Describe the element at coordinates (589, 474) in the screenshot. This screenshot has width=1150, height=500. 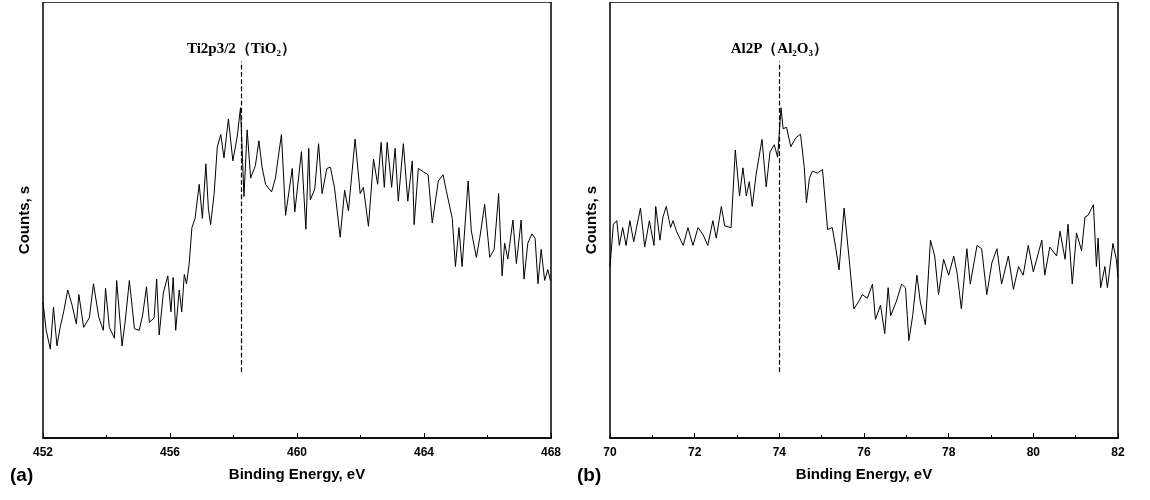
I see `text: (b)` at that location.